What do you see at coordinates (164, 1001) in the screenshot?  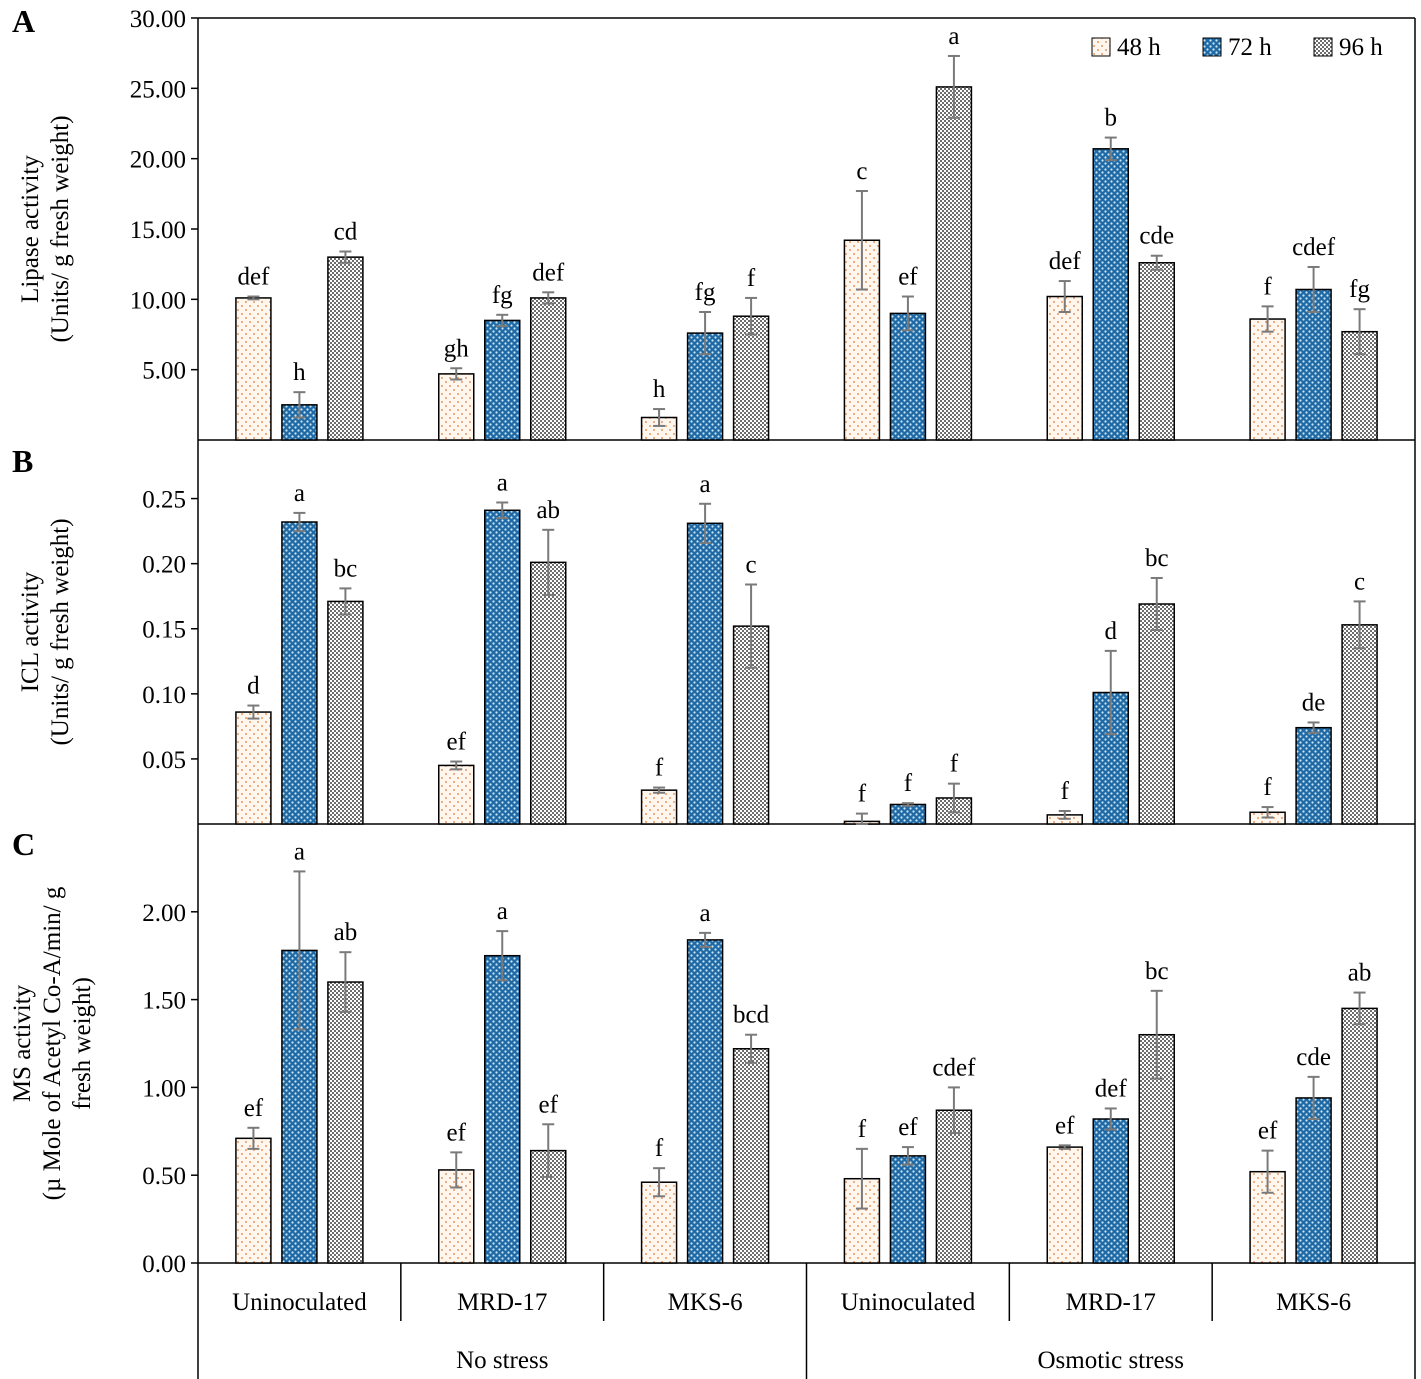 I see `y-tick-label: 1.50` at bounding box center [164, 1001].